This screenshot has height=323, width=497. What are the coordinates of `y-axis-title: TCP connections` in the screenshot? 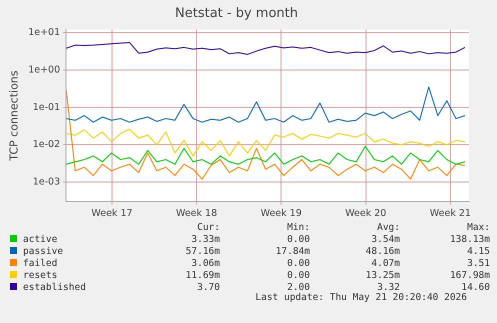 It's located at (13, 116).